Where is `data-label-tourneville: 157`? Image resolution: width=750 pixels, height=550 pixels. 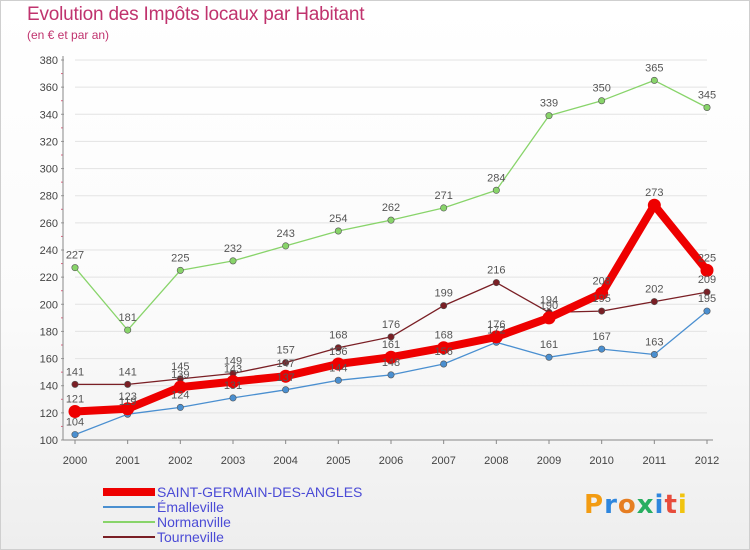 data-label-tourneville: 157 is located at coordinates (285, 351).